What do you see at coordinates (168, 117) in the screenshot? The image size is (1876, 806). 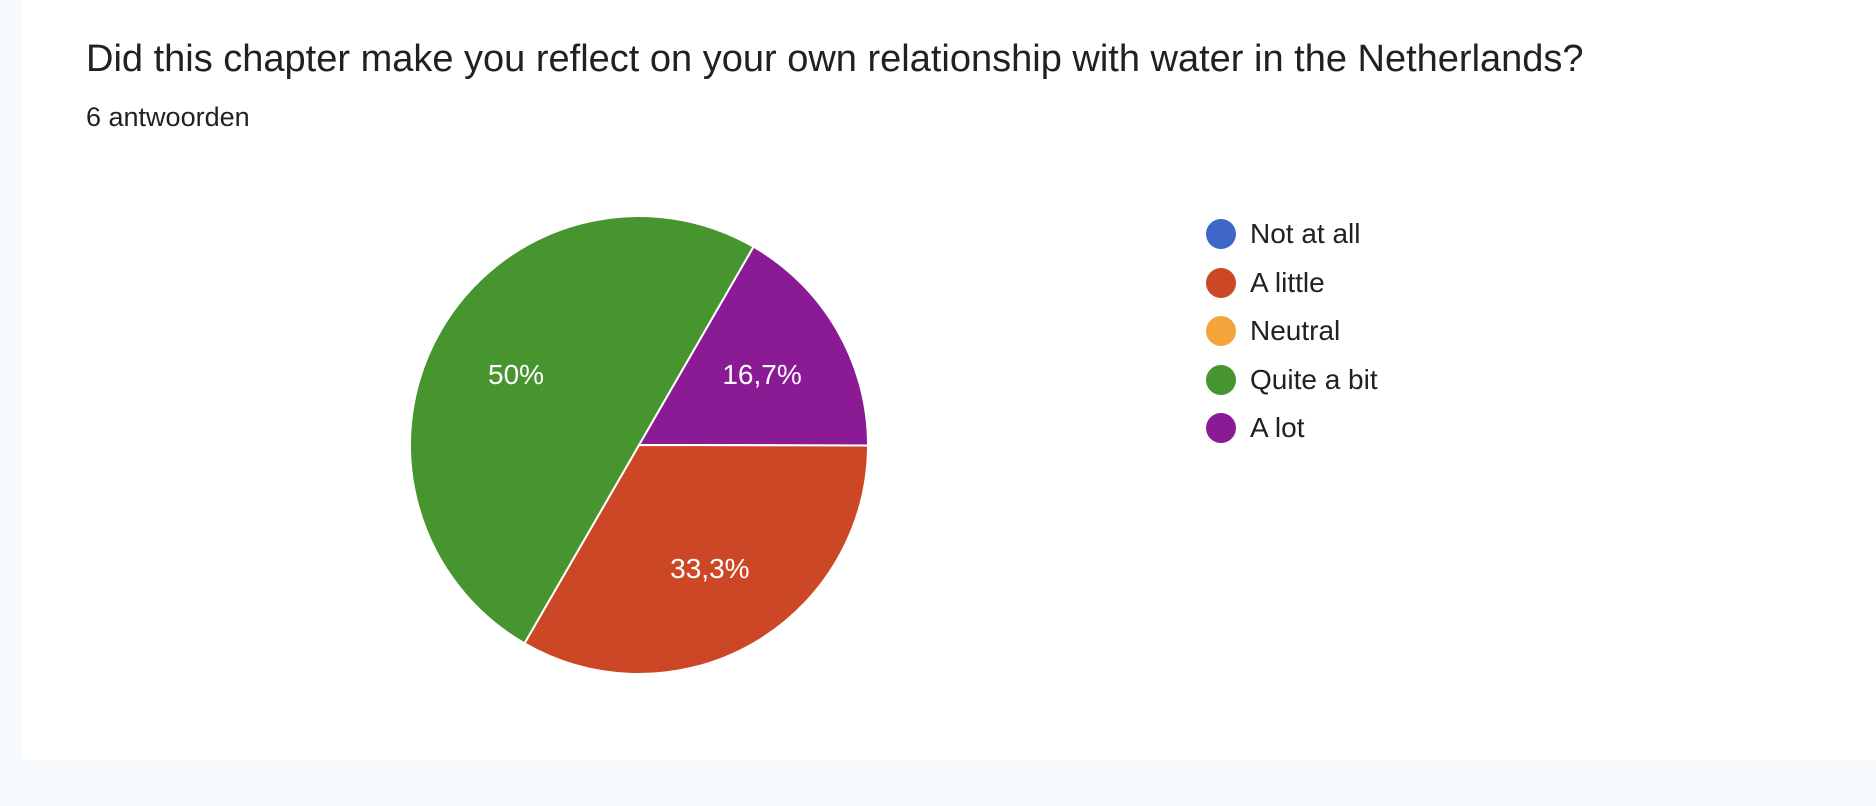 I see `response-count: 6 antwoorden` at bounding box center [168, 117].